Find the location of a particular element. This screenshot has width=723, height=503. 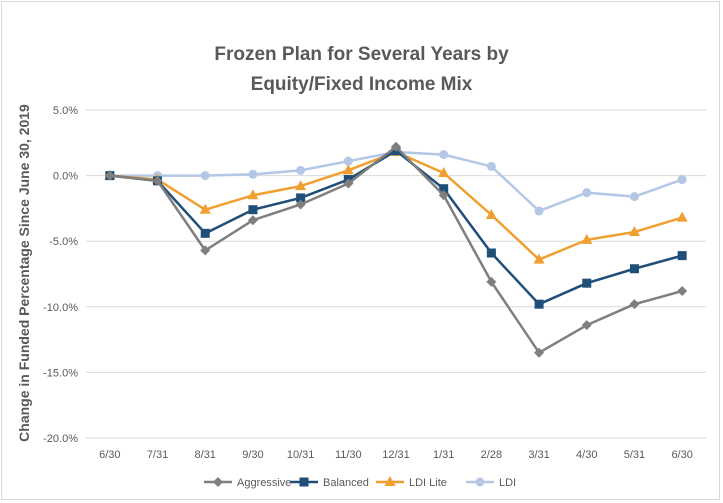

series-line is located at coordinates (396, 181).